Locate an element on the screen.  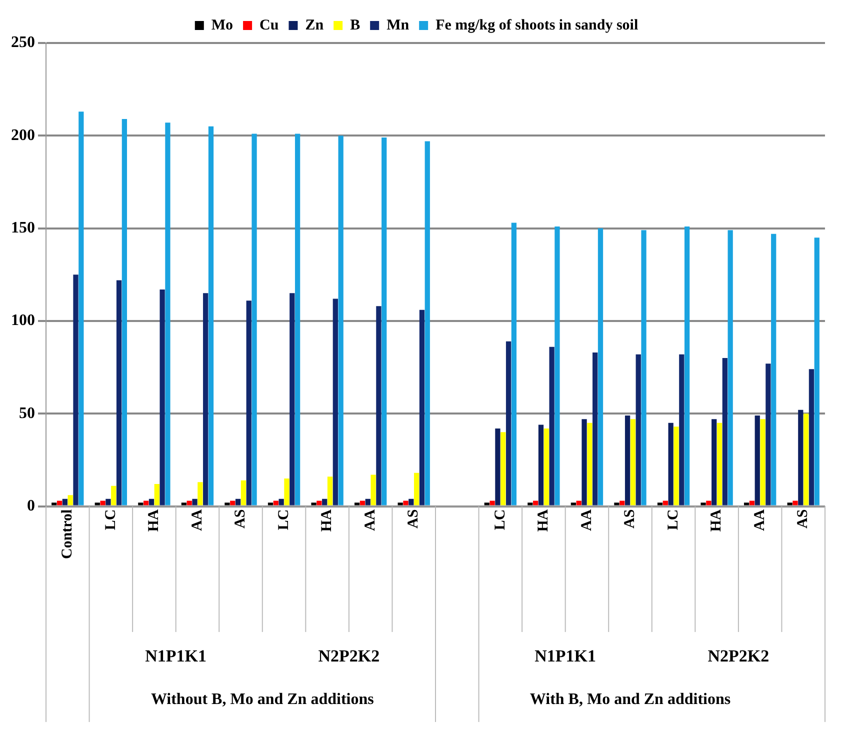
legend-label: Cu is located at coordinates (269, 25).